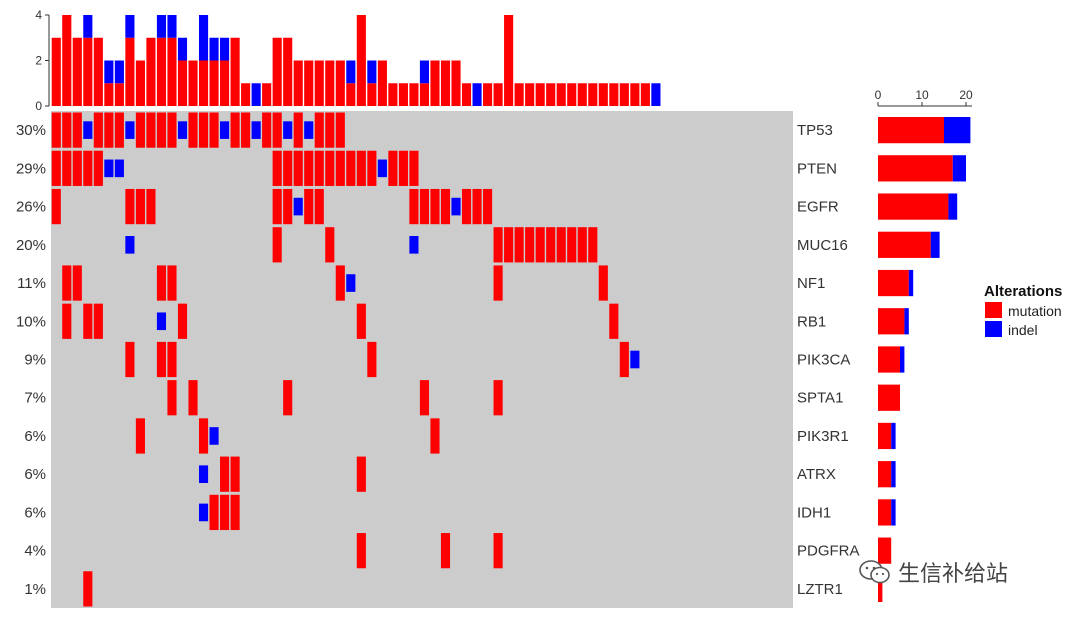  I want to click on right-bar-mutation-PTEN, so click(915, 168).